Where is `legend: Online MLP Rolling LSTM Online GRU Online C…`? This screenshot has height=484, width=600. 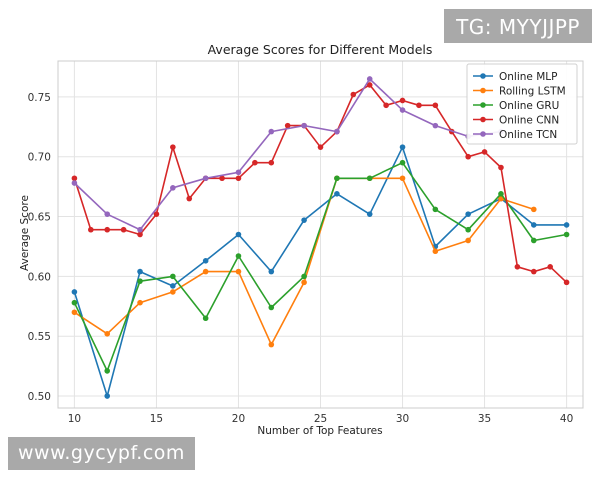
legend: Online MLP Rolling LSTM Online GRU Online C… is located at coordinates (522, 104).